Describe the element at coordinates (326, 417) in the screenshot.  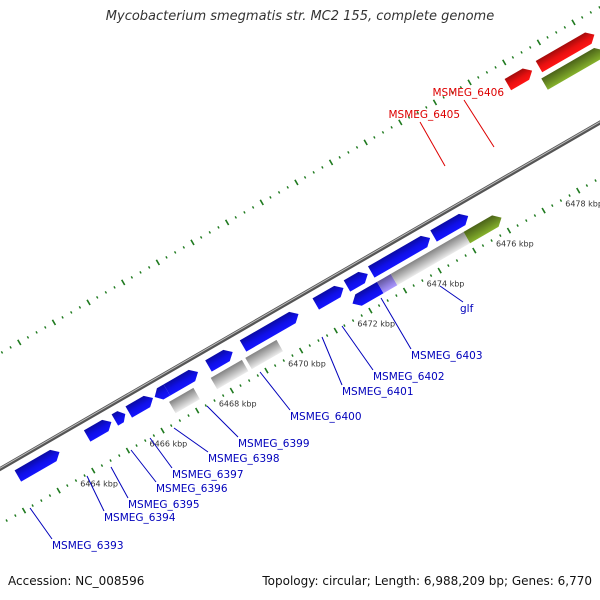
I see `gene-label: MSMEG_6400` at that location.